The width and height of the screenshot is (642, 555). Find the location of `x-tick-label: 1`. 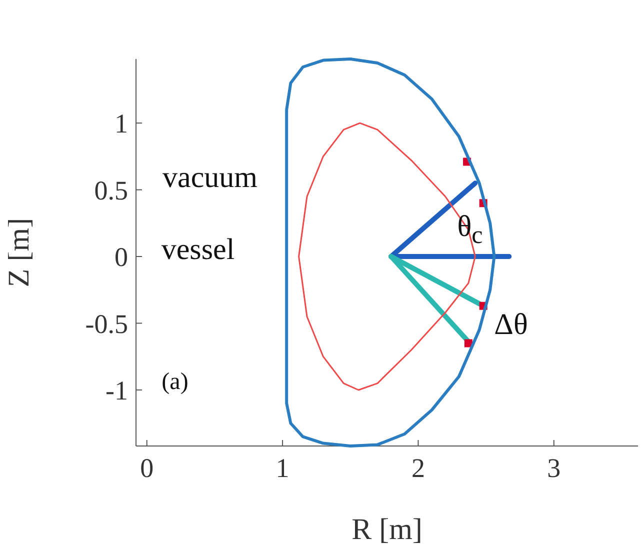

x-tick-label: 1 is located at coordinates (283, 468).